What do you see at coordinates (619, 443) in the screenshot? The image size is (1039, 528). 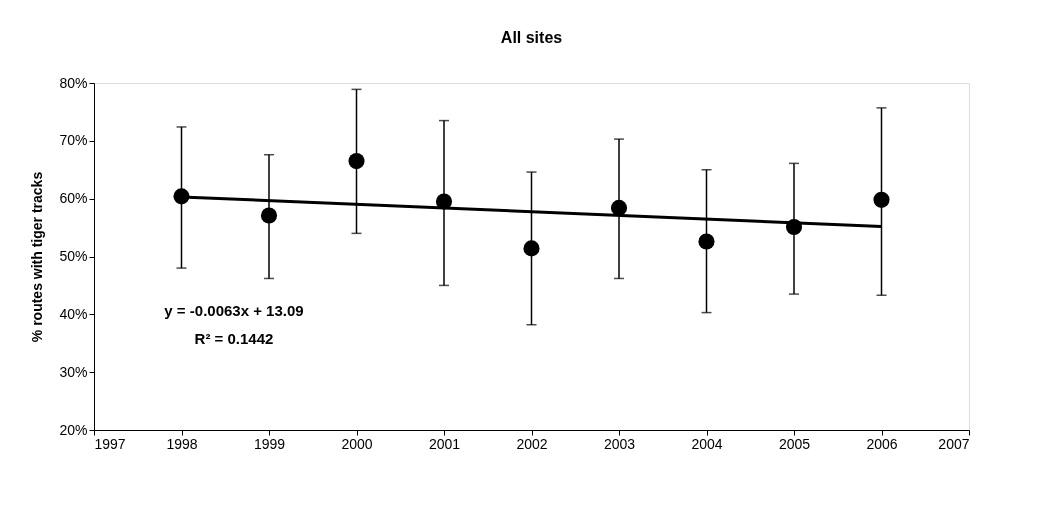 I see `x-tick-label: 2003` at bounding box center [619, 443].